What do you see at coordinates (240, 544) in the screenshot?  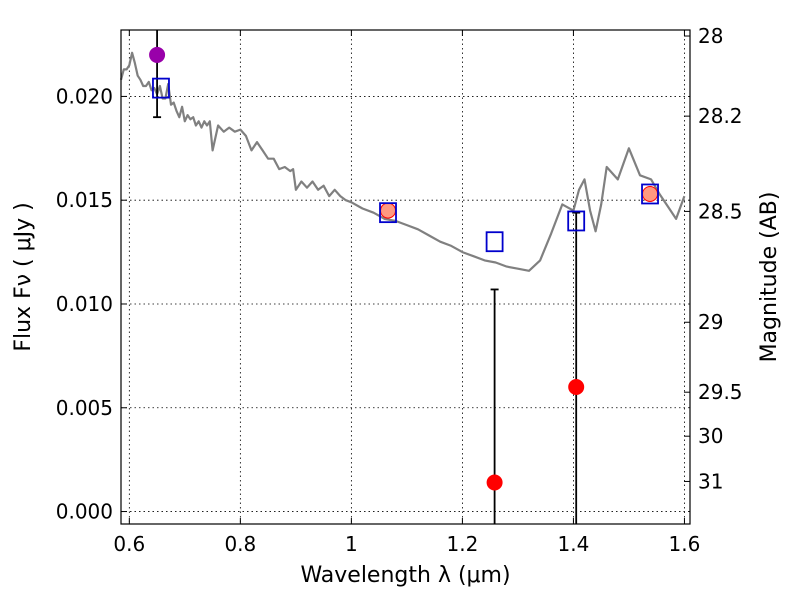 I see `x-tick-label-1: 0.8` at bounding box center [240, 544].